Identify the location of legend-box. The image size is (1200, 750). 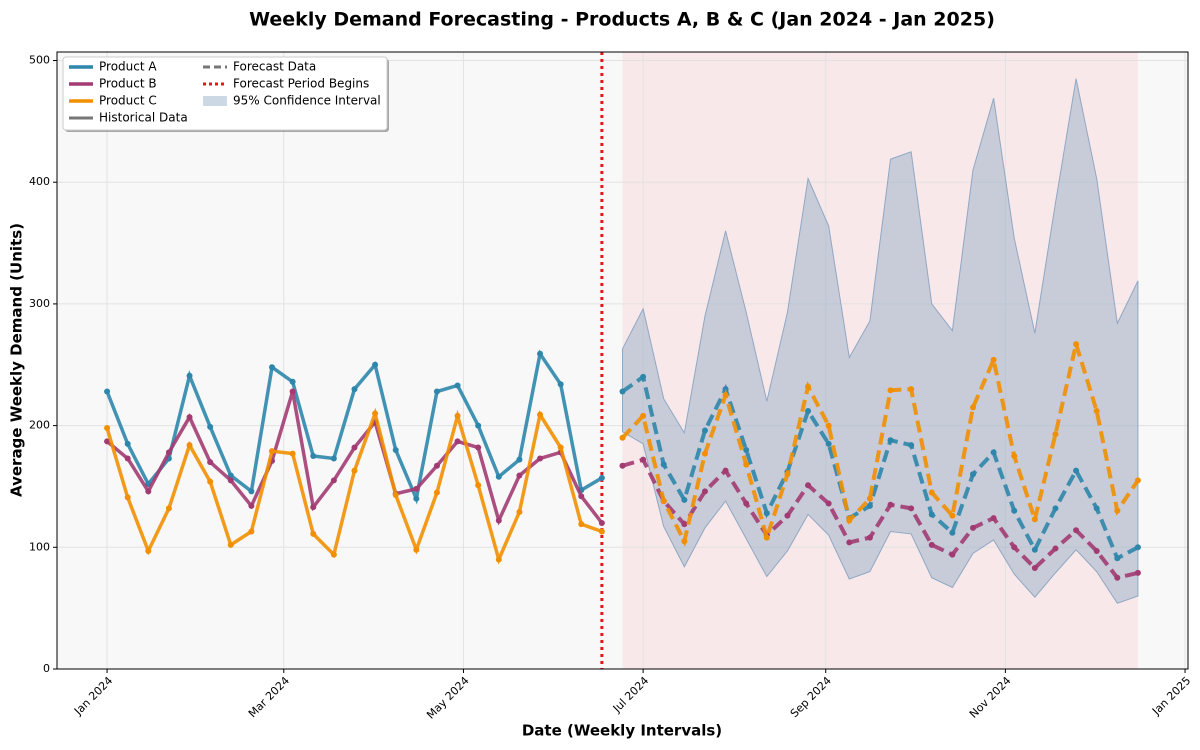
(225, 93).